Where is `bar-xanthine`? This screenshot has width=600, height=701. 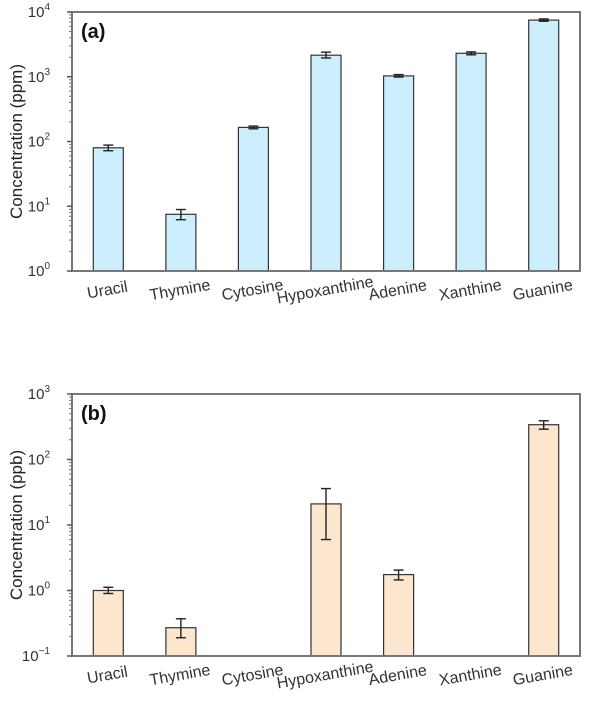 bar-xanthine is located at coordinates (471, 162).